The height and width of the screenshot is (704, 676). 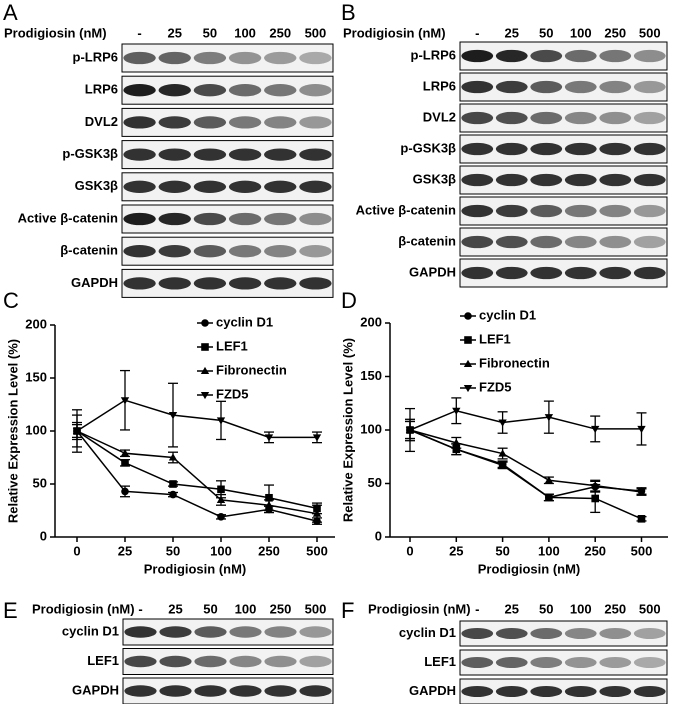 I want to click on x-tick-label: 250, so click(x=595, y=550).